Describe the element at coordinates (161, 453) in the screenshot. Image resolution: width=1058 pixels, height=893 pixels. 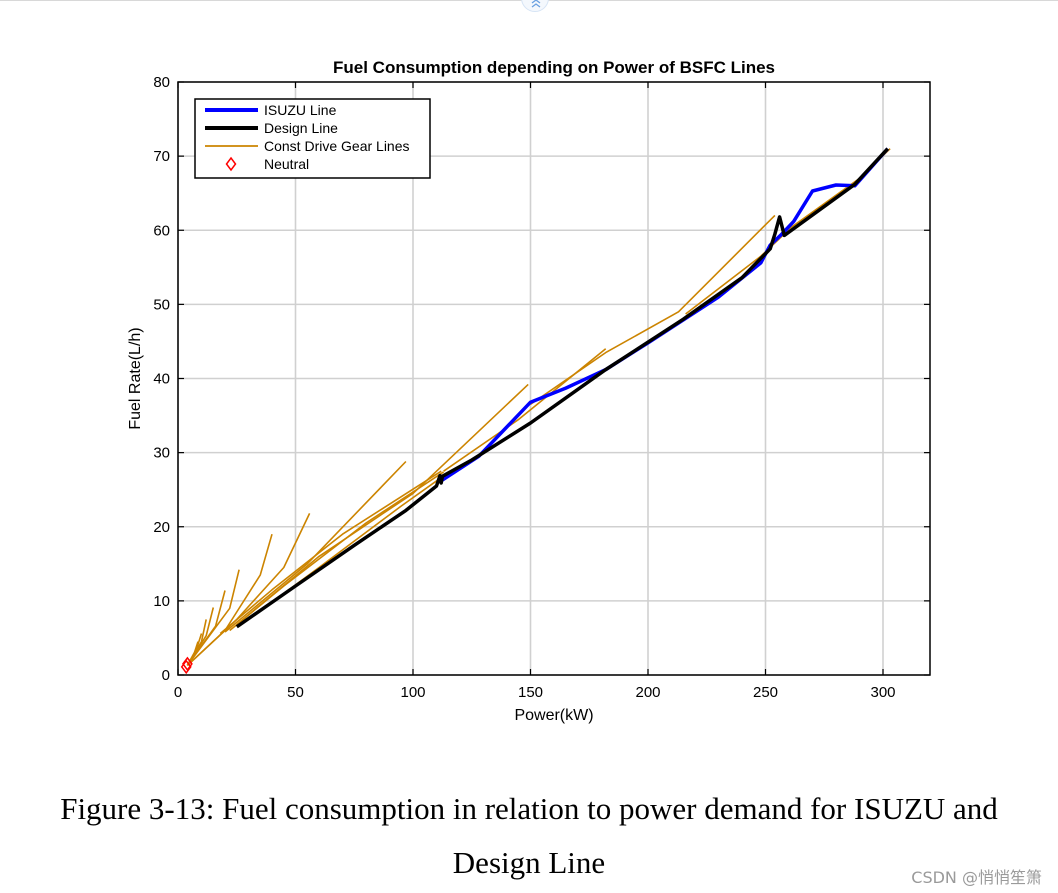
I see `y-tick-label: 30` at that location.